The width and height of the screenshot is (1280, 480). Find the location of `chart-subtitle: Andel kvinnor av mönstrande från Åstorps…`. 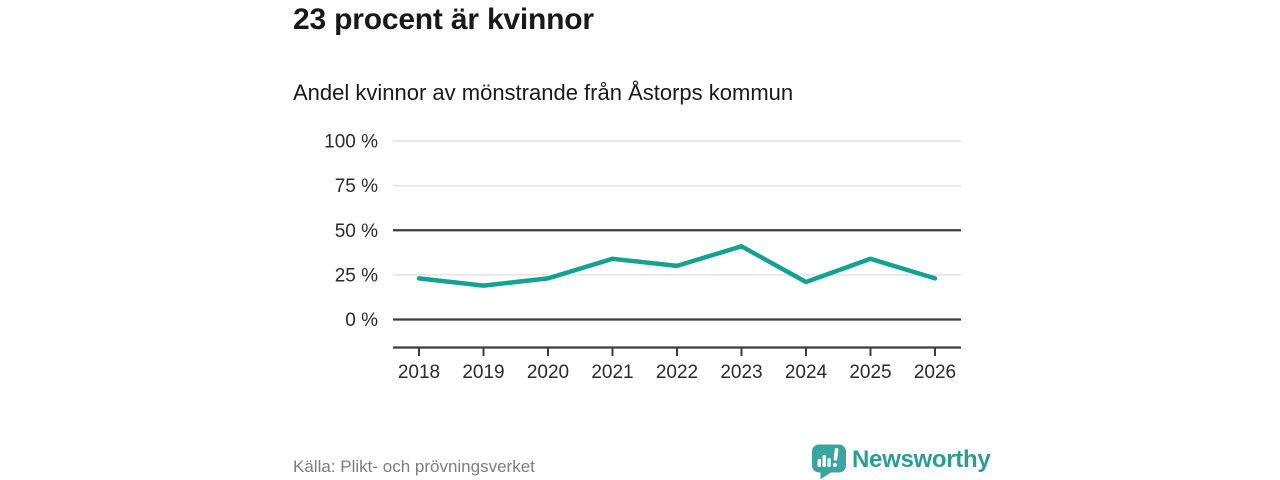

chart-subtitle: Andel kvinnor av mönstrande från Åstorps… is located at coordinates (543, 92).